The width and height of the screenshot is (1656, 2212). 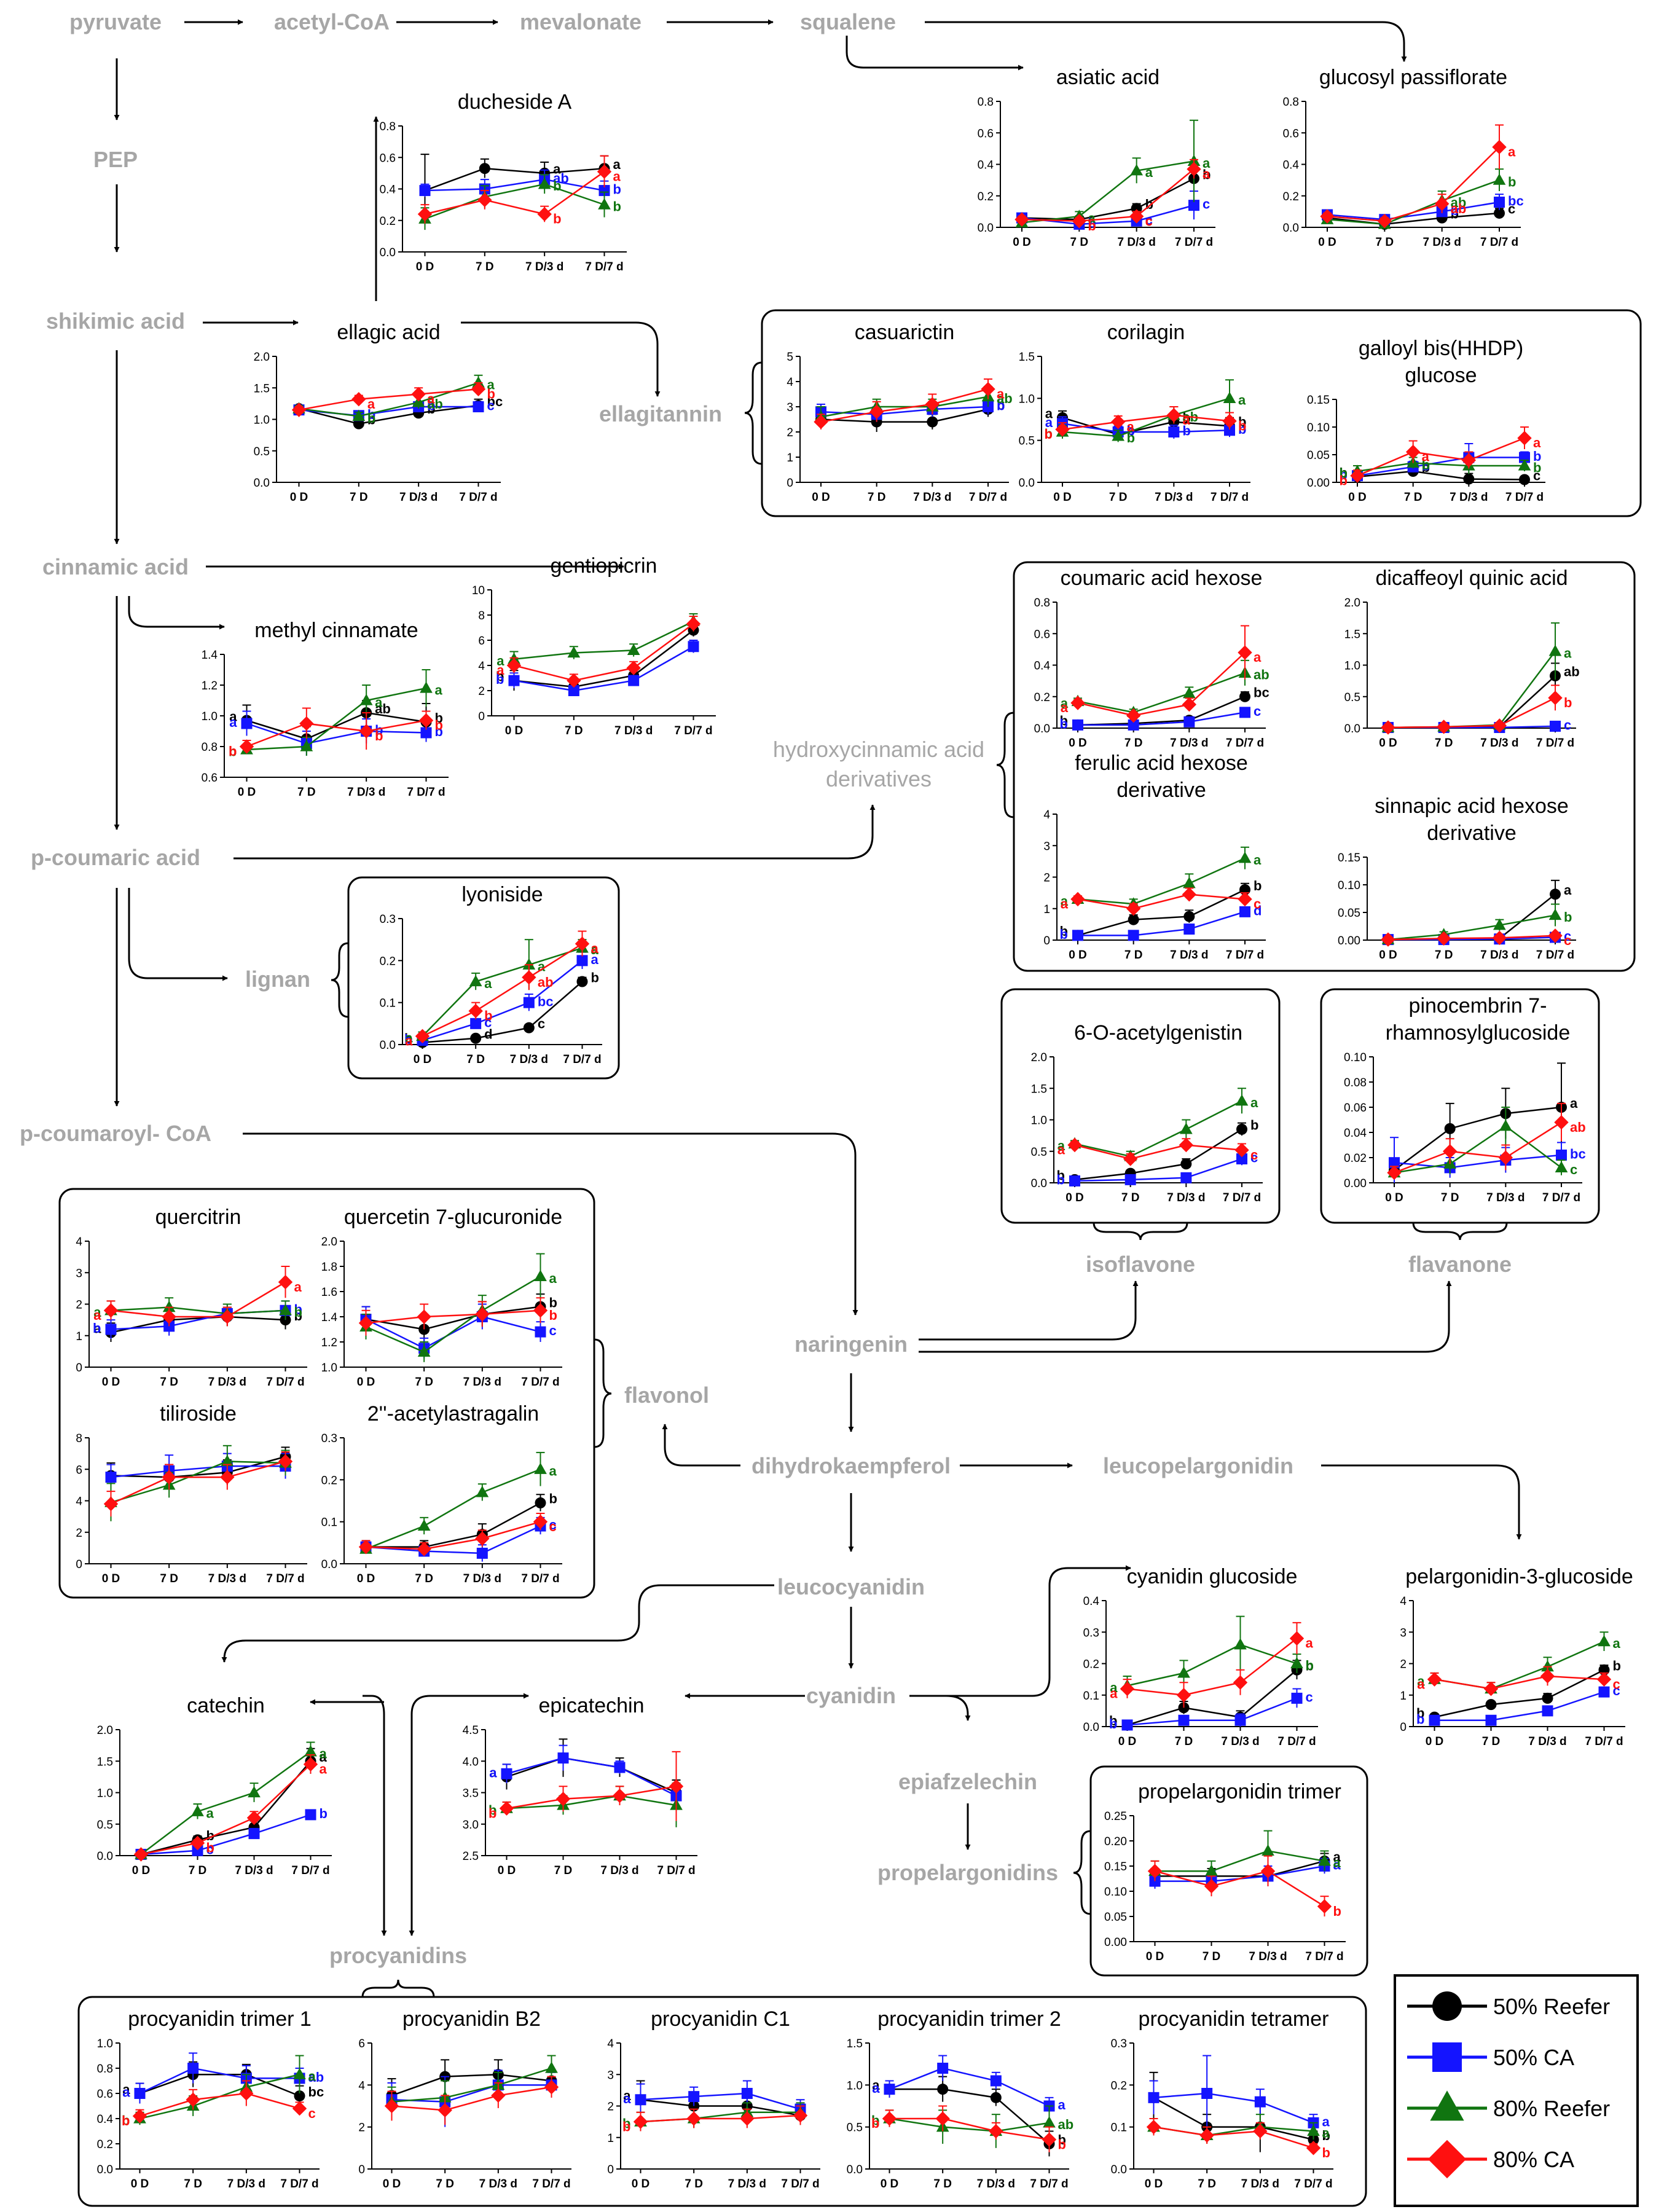 I want to click on y-tick-label: 0.08, so click(x=1355, y=1083).